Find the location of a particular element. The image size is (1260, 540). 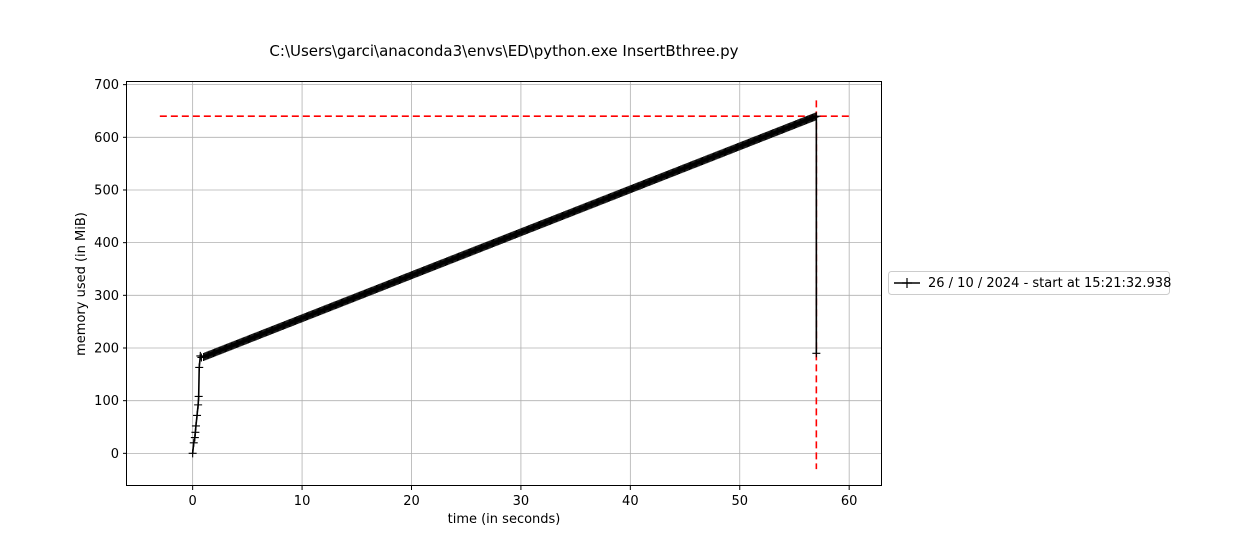

y-axis: 0 100 200 300 400 500 600 700 is located at coordinates (110, 270).